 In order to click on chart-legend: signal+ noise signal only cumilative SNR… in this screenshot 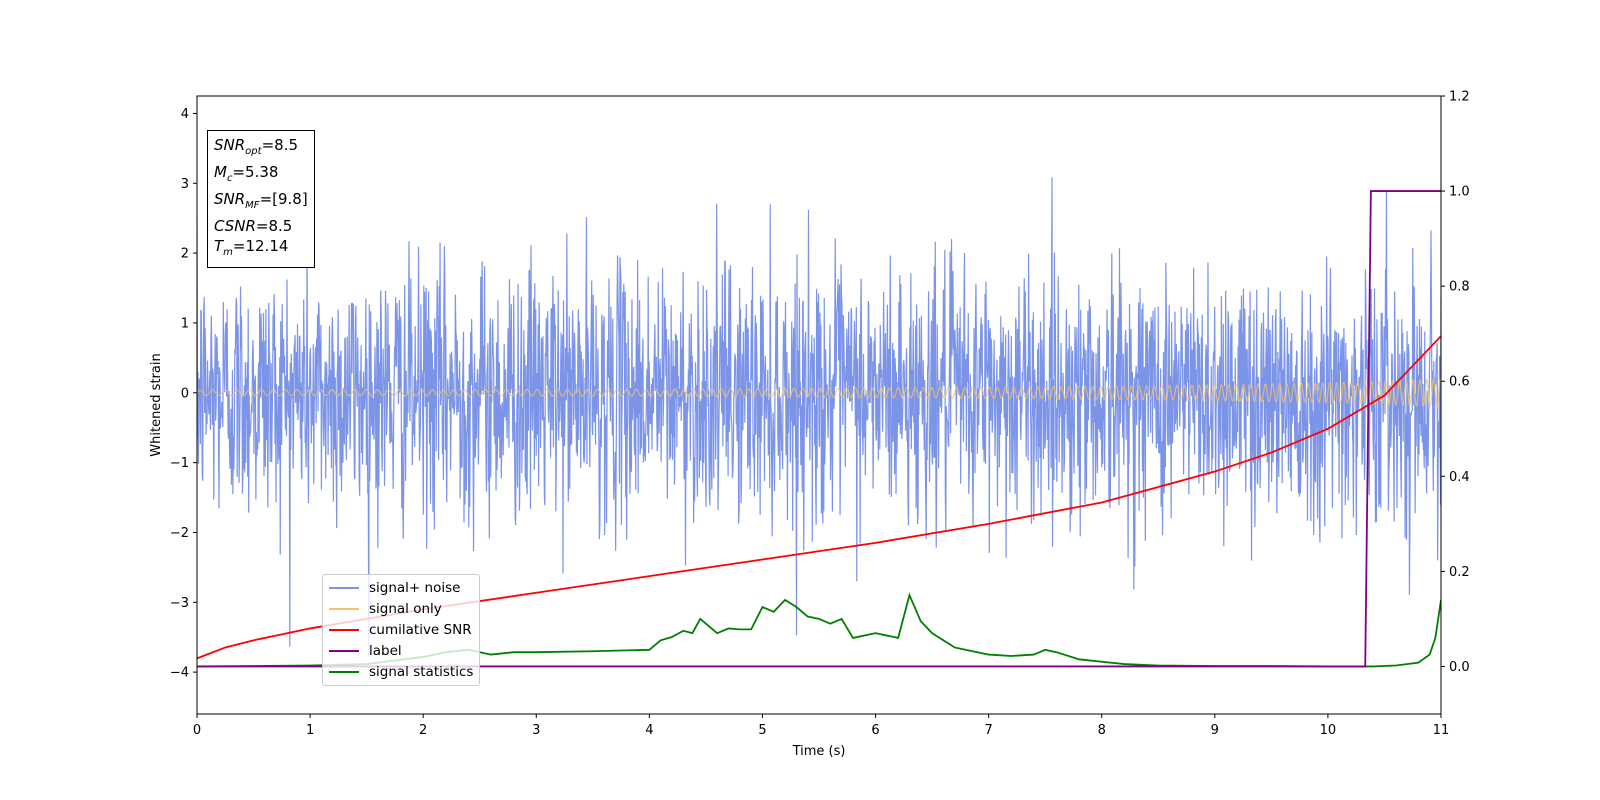, I will do `click(401, 630)`.